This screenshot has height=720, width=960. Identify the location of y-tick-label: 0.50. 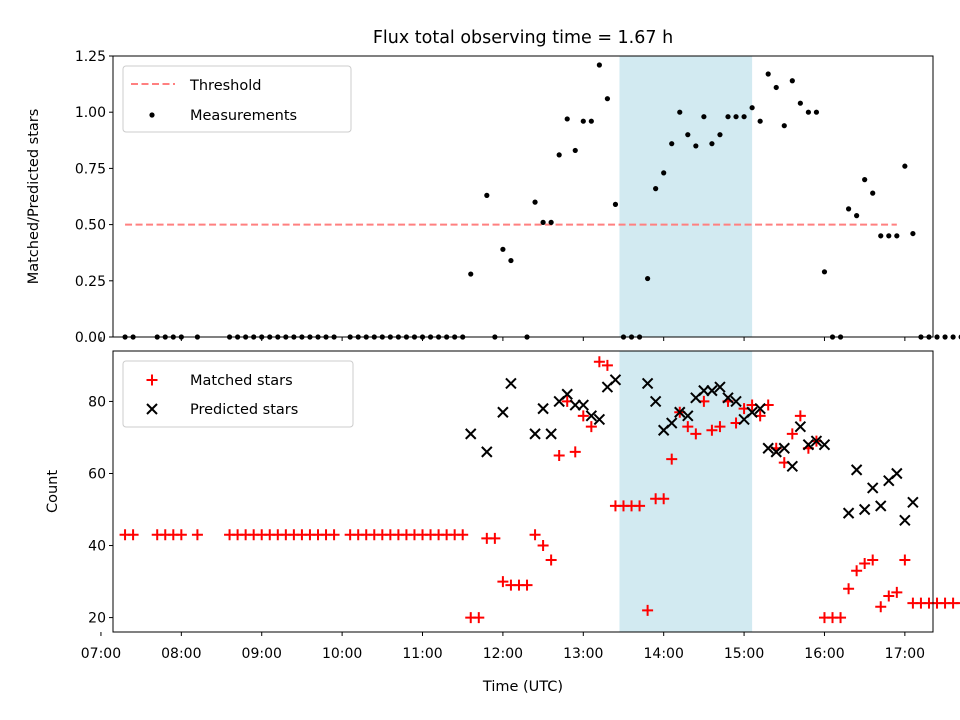
(90, 226).